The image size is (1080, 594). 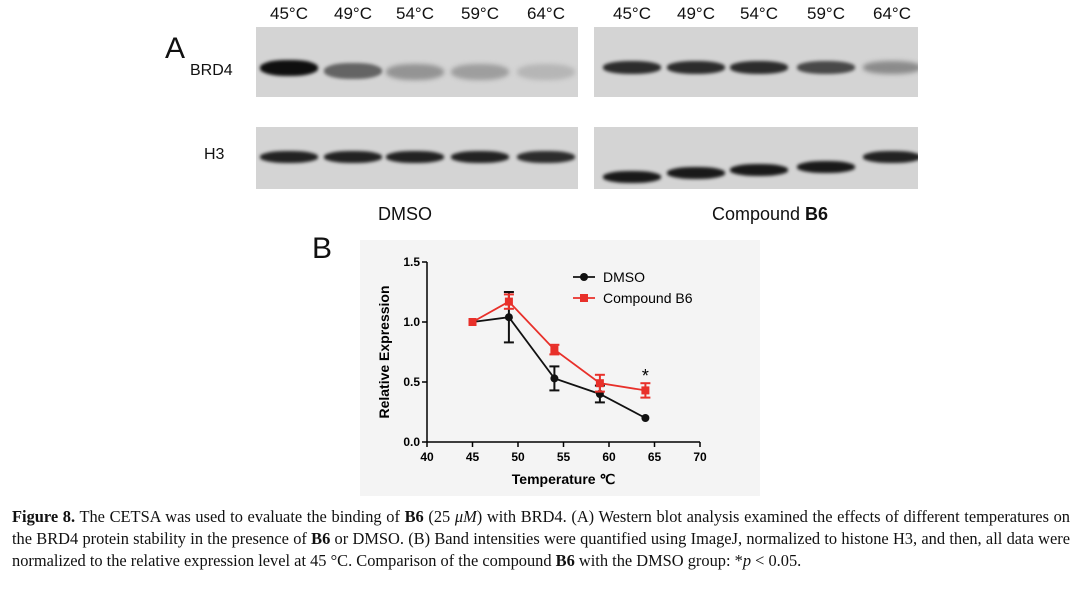 I want to click on group-label-compound-b6: Compound B6, so click(x=770, y=214).